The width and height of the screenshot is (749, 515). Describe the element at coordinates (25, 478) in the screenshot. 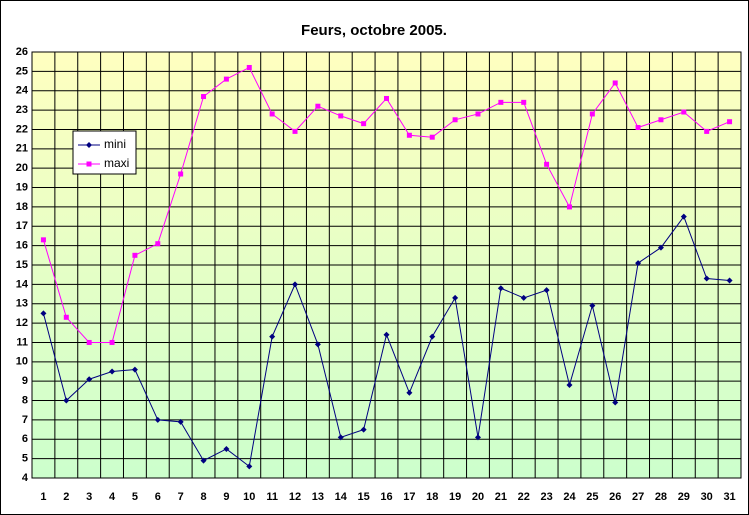

I see `y-tick-label: 4` at that location.